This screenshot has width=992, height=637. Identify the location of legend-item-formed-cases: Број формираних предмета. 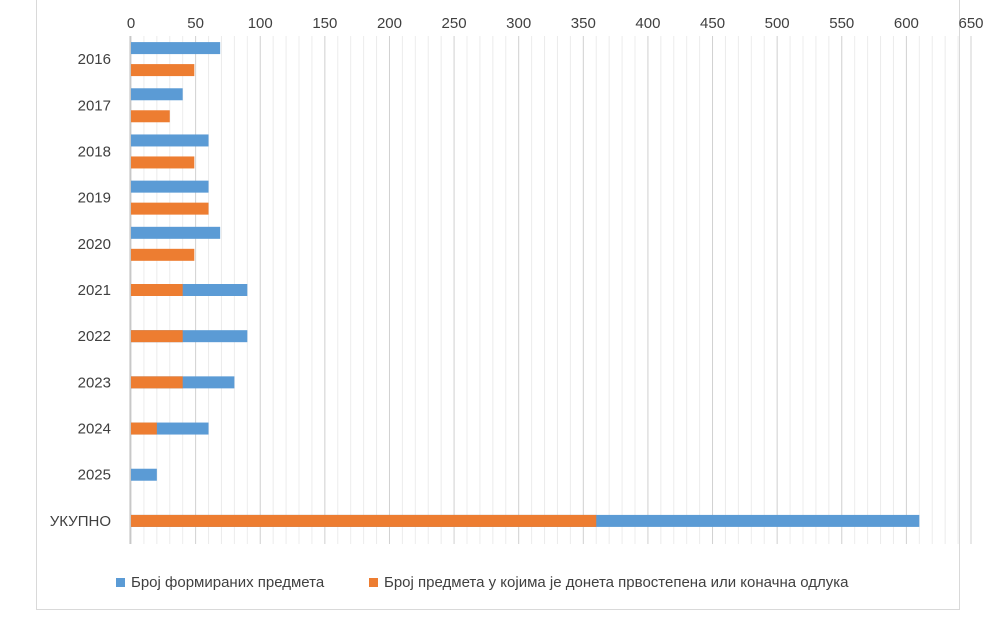
(220, 582).